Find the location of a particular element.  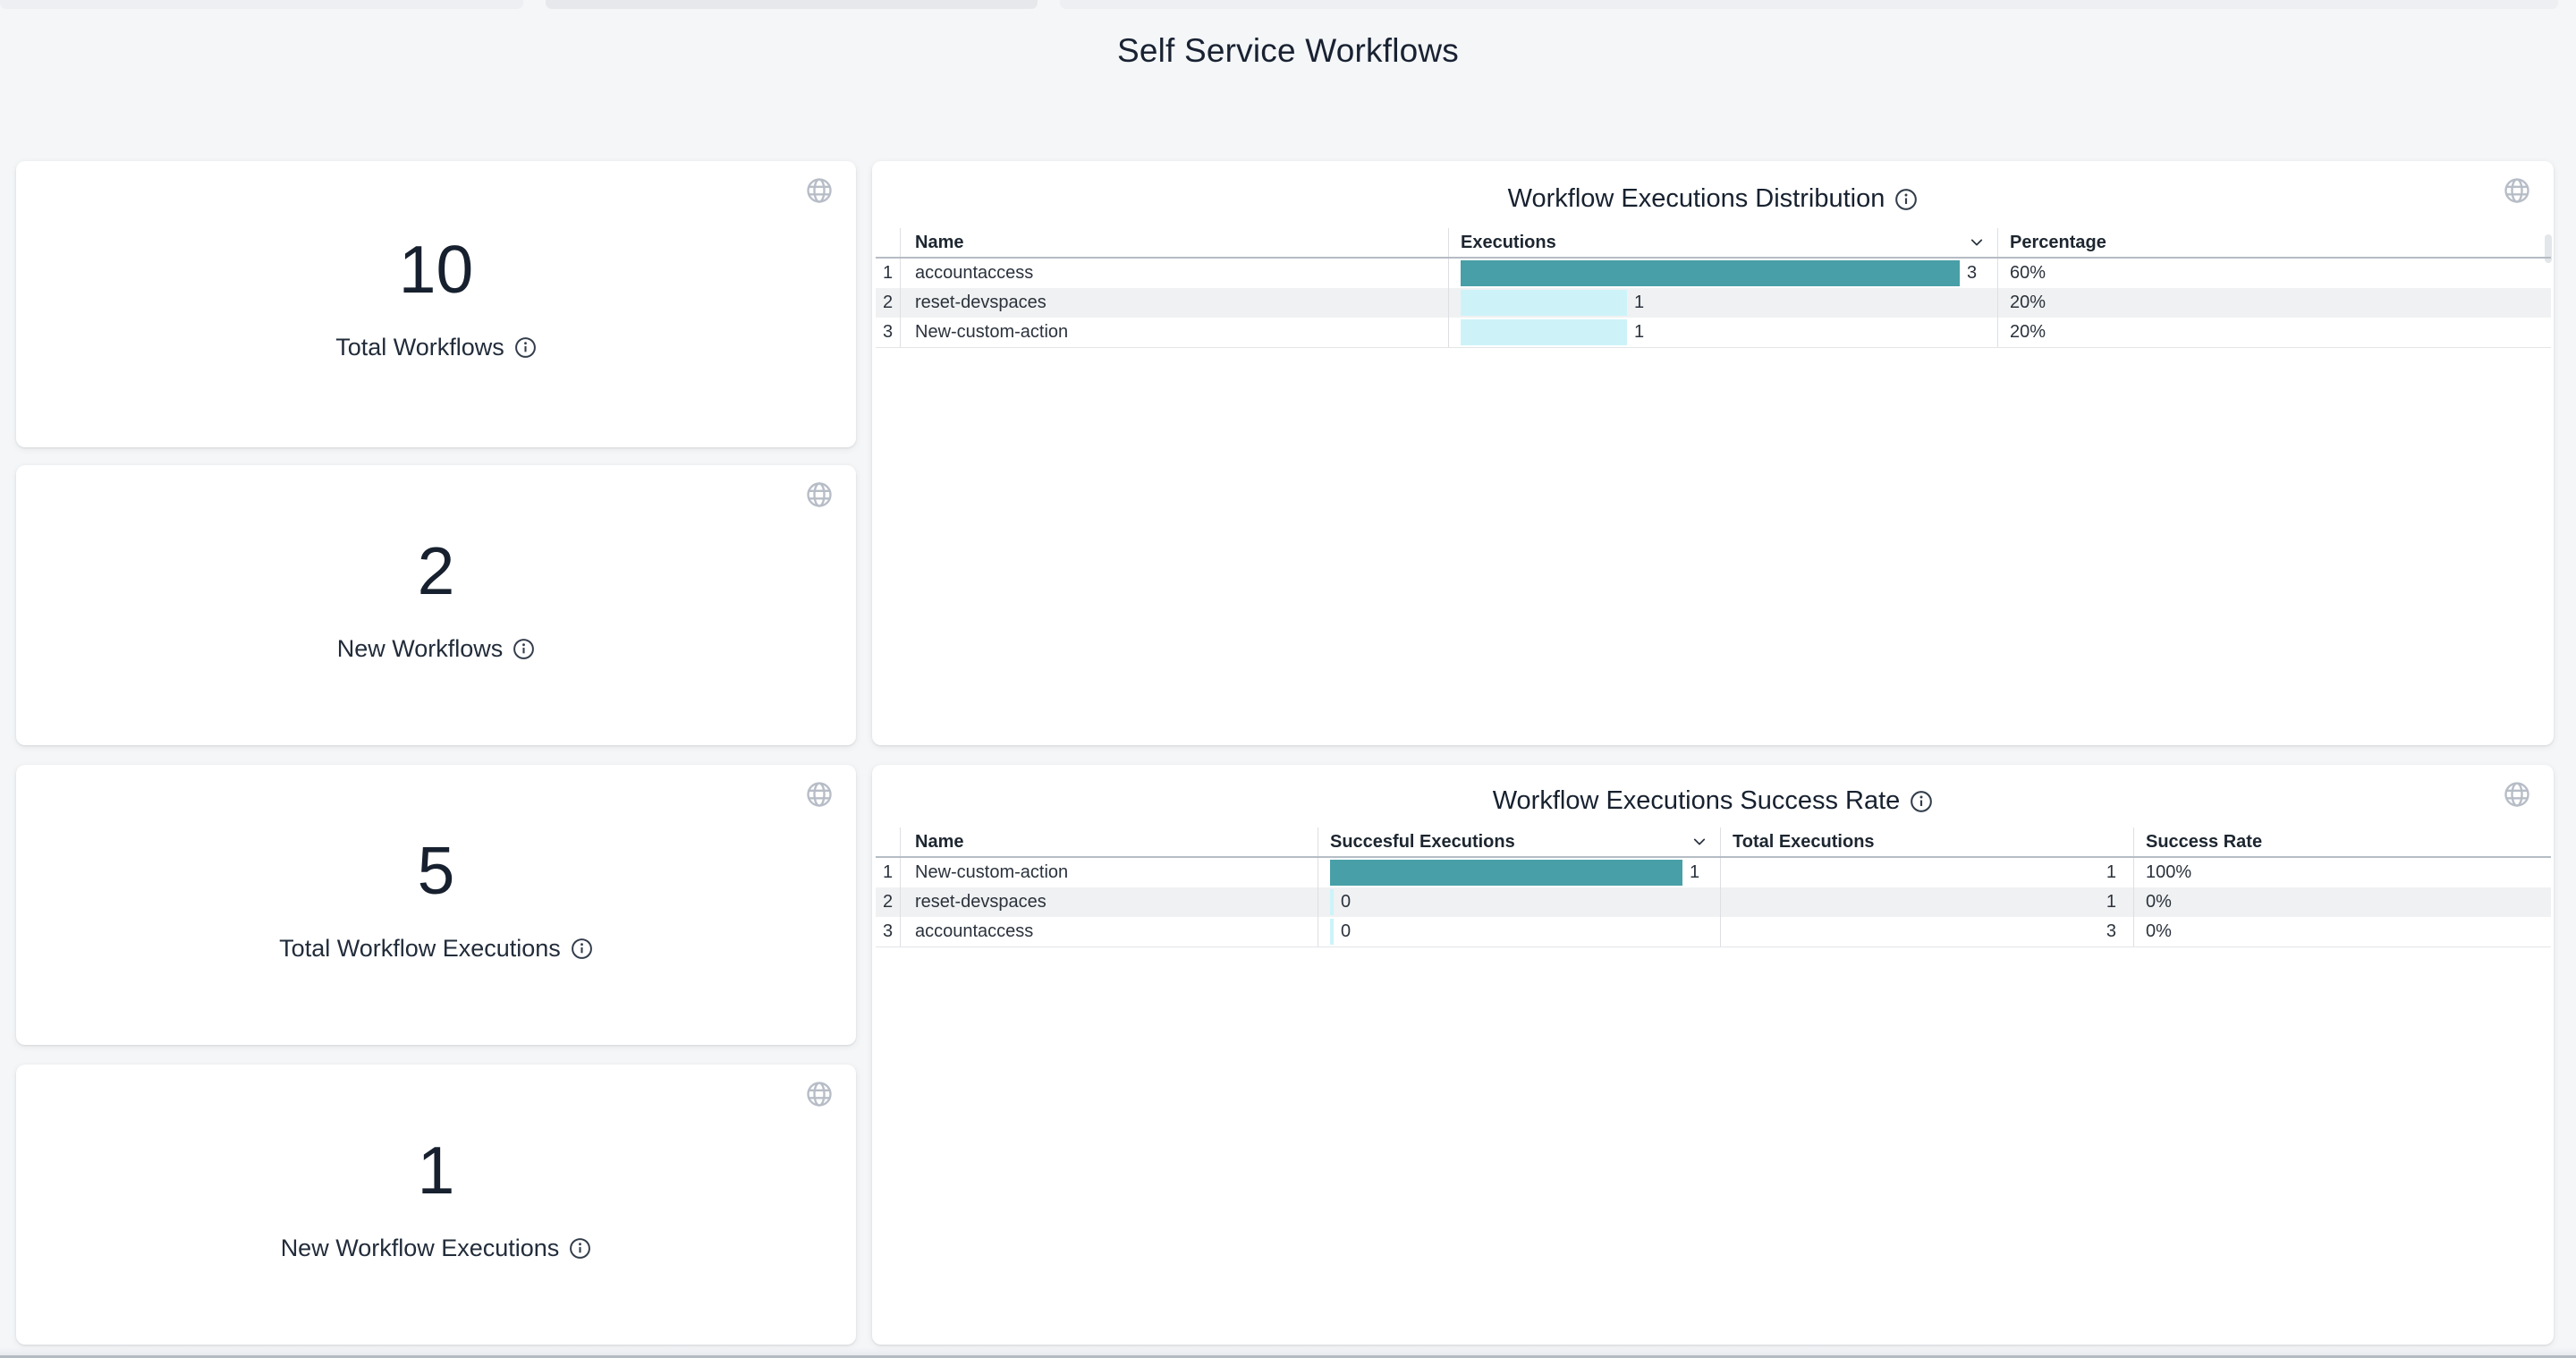

total-executions-value: 3 is located at coordinates (1926, 931).